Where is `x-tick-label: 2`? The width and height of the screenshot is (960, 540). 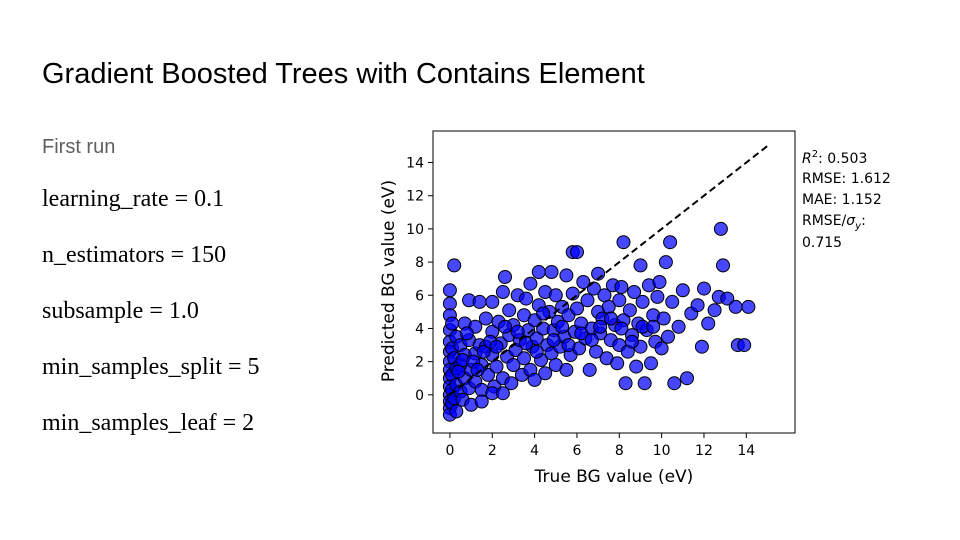 x-tick-label: 2 is located at coordinates (492, 451).